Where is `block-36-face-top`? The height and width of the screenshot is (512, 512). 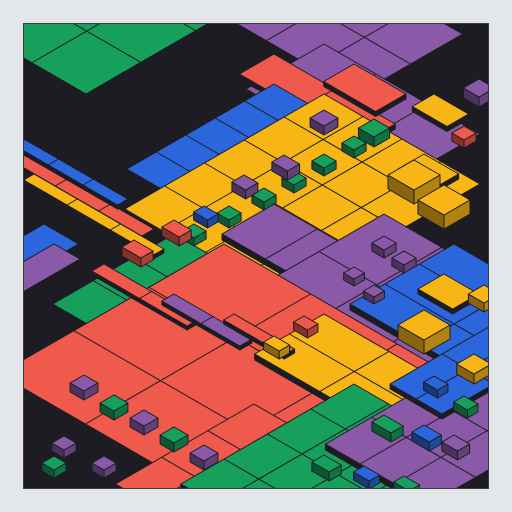 block-36-face-top is located at coordinates (326, 463).